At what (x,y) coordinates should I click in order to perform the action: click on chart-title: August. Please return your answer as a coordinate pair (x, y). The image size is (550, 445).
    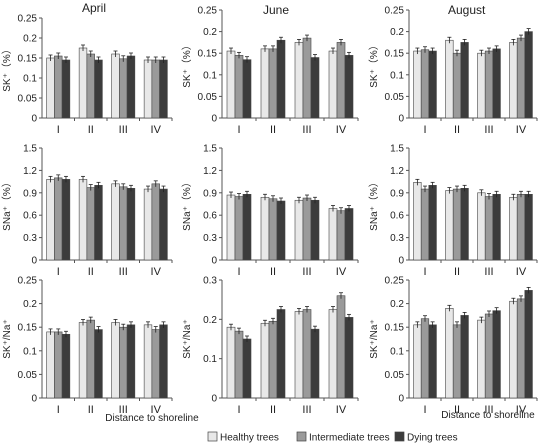
    Looking at the image, I should click on (467, 10).